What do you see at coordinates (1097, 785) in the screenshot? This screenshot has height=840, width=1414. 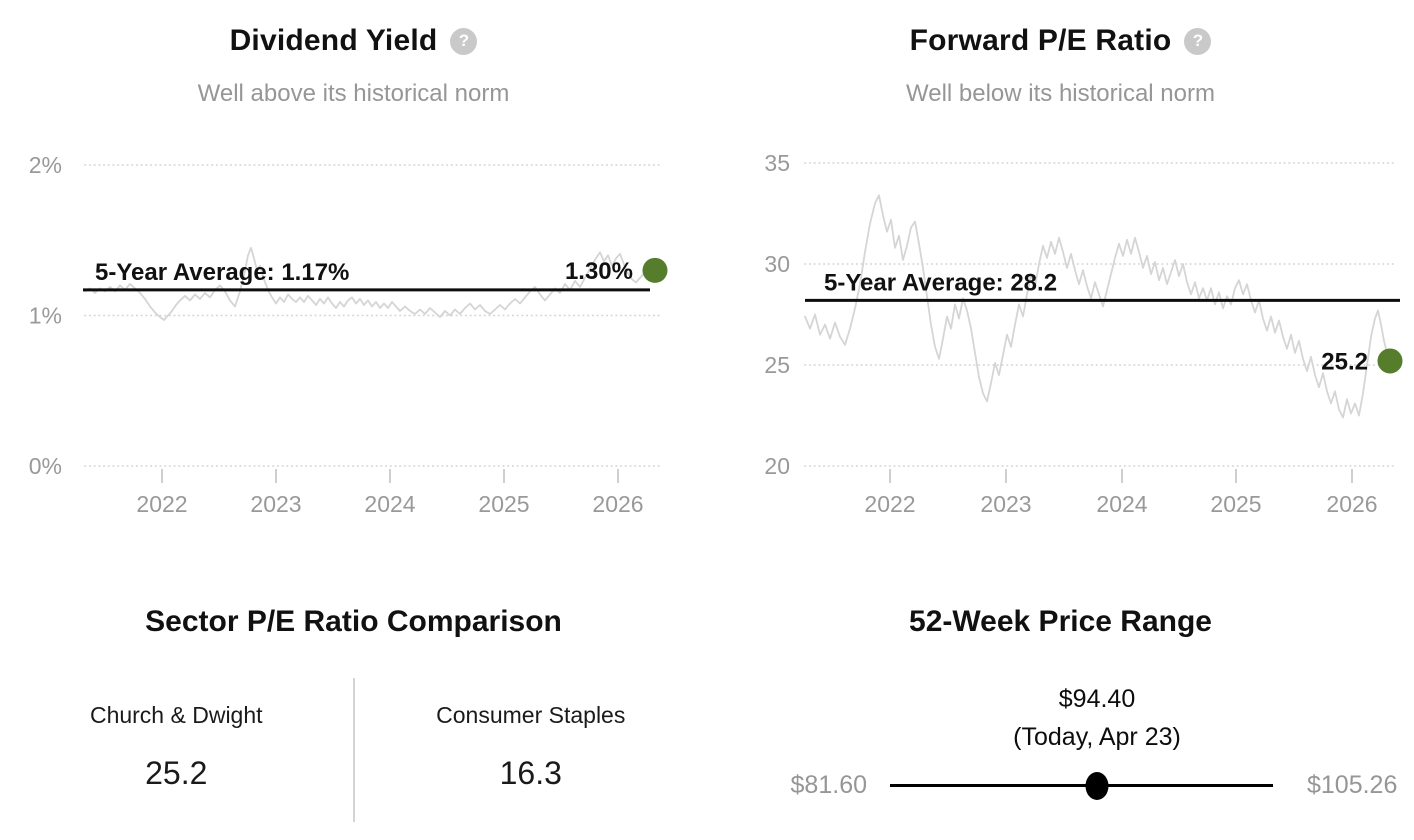 I see `current-price-dot` at bounding box center [1097, 785].